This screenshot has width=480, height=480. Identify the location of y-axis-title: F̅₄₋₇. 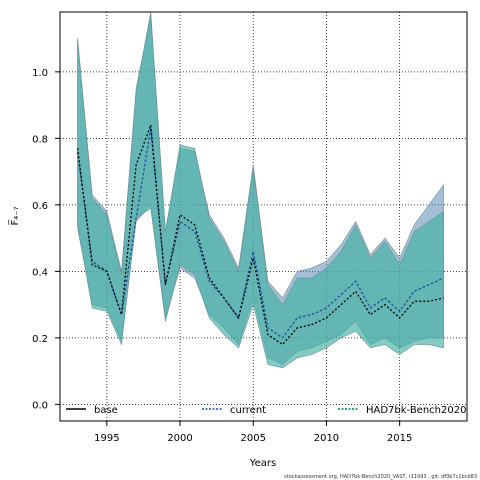
(14, 215).